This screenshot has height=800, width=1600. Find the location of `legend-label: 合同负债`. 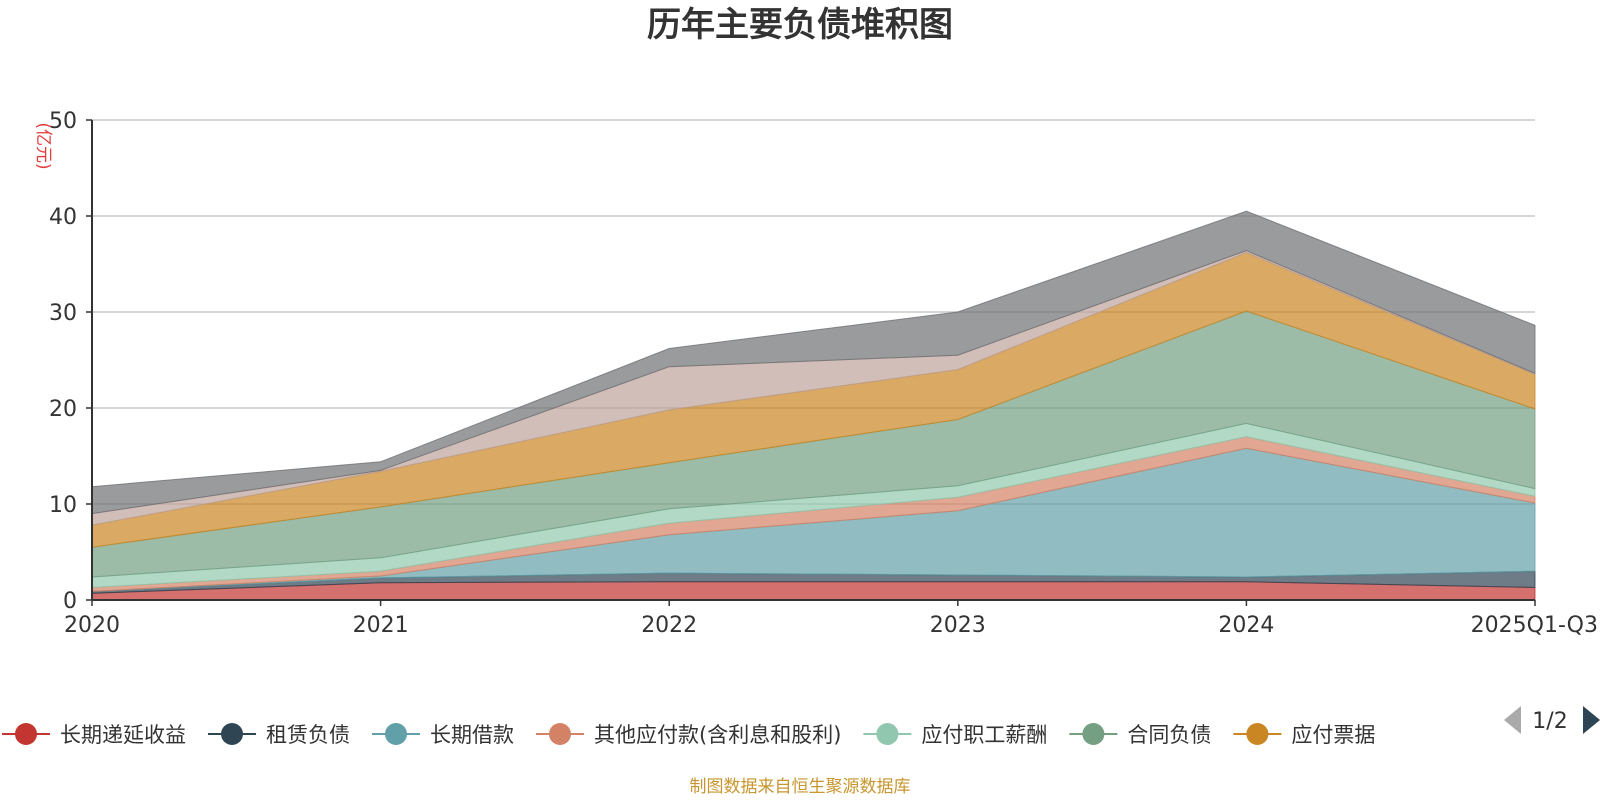

legend-label: 合同负债 is located at coordinates (1169, 735).